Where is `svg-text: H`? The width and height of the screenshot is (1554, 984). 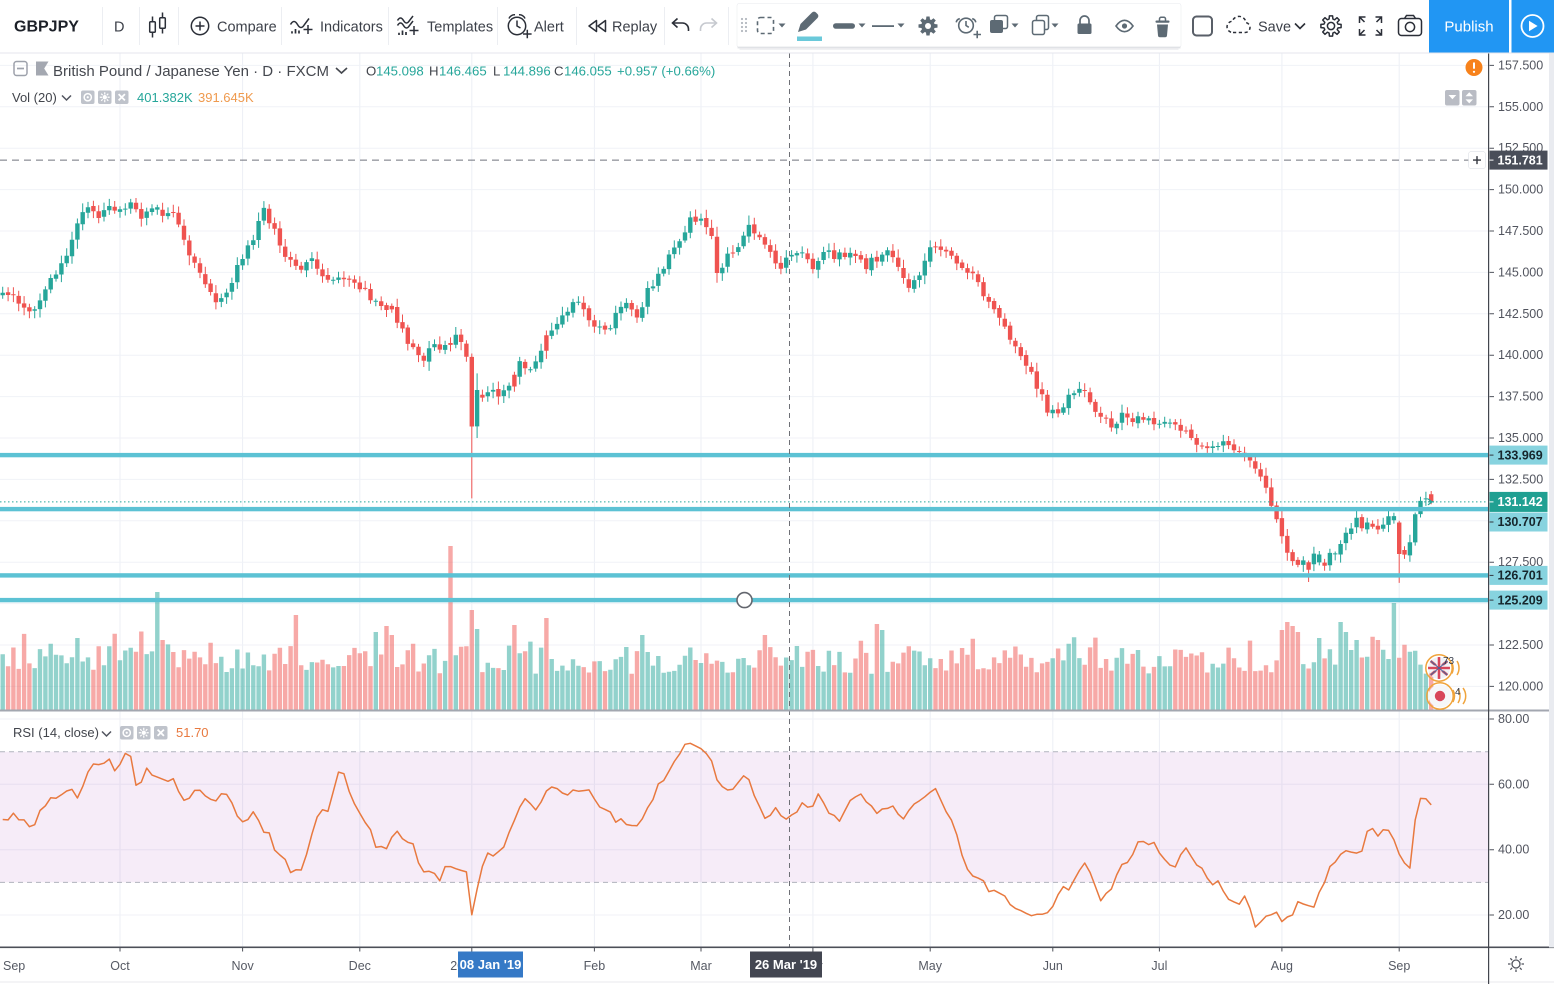
svg-text: H is located at coordinates (434, 71).